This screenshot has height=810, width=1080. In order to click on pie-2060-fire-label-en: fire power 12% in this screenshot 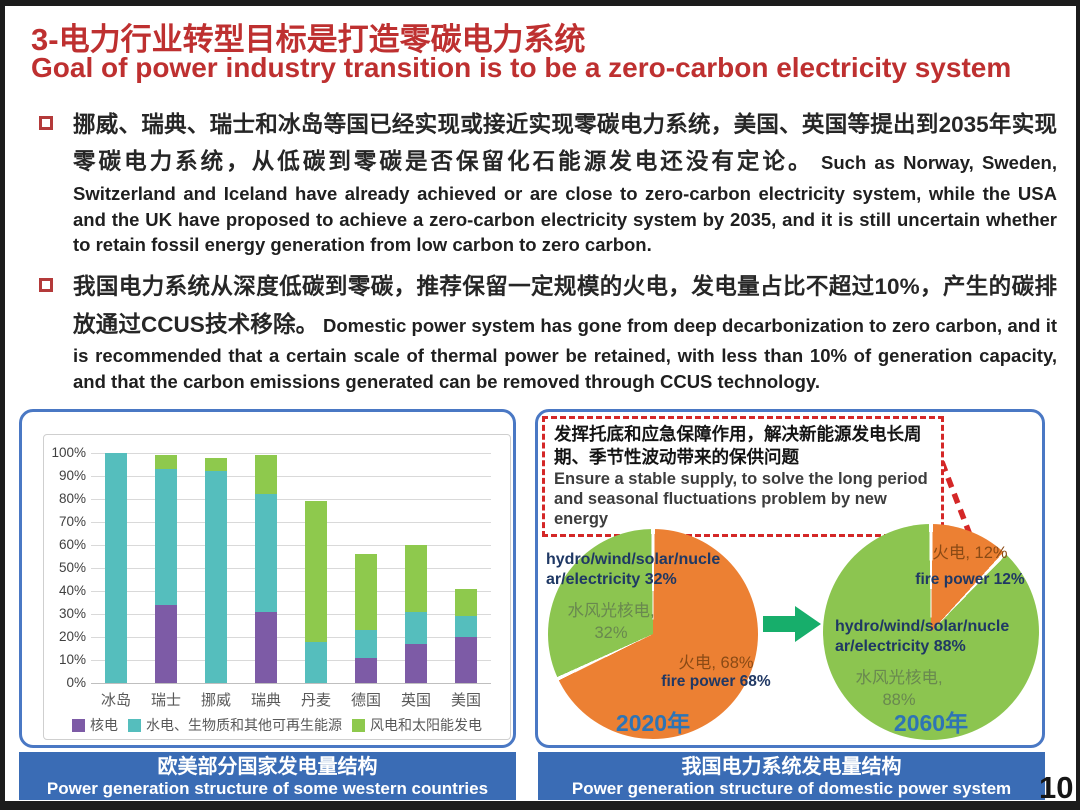, I will do `click(970, 579)`.